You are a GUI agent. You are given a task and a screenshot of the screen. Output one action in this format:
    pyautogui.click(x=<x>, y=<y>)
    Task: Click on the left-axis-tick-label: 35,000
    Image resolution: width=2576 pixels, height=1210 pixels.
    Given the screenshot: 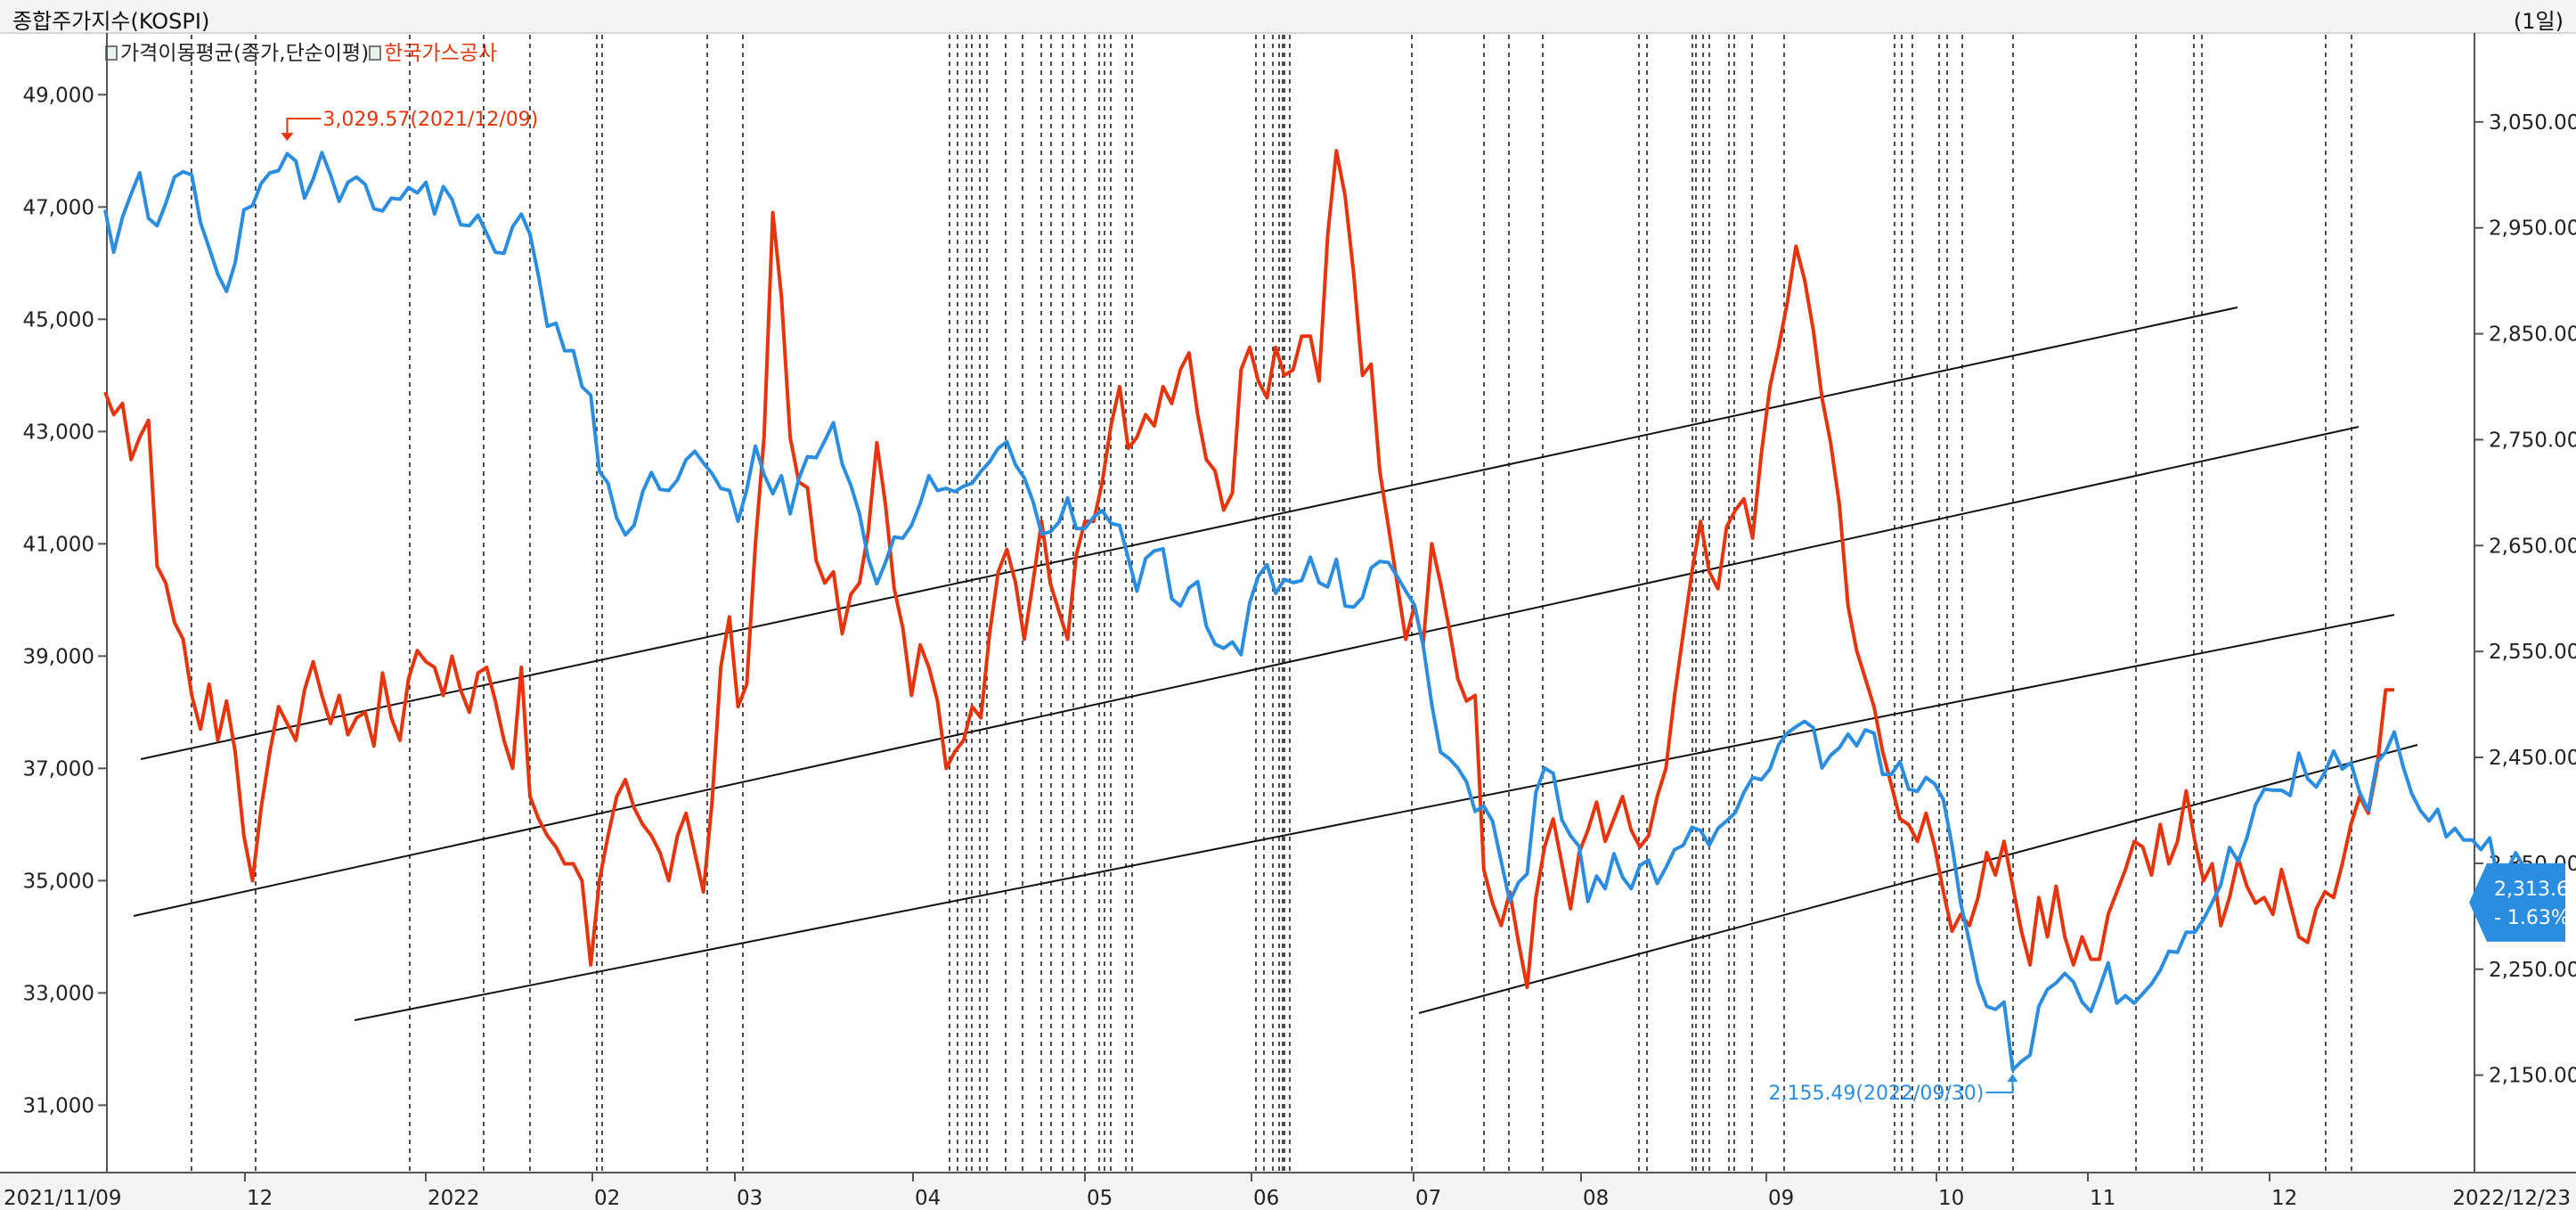 What is the action you would take?
    pyautogui.click(x=59, y=882)
    